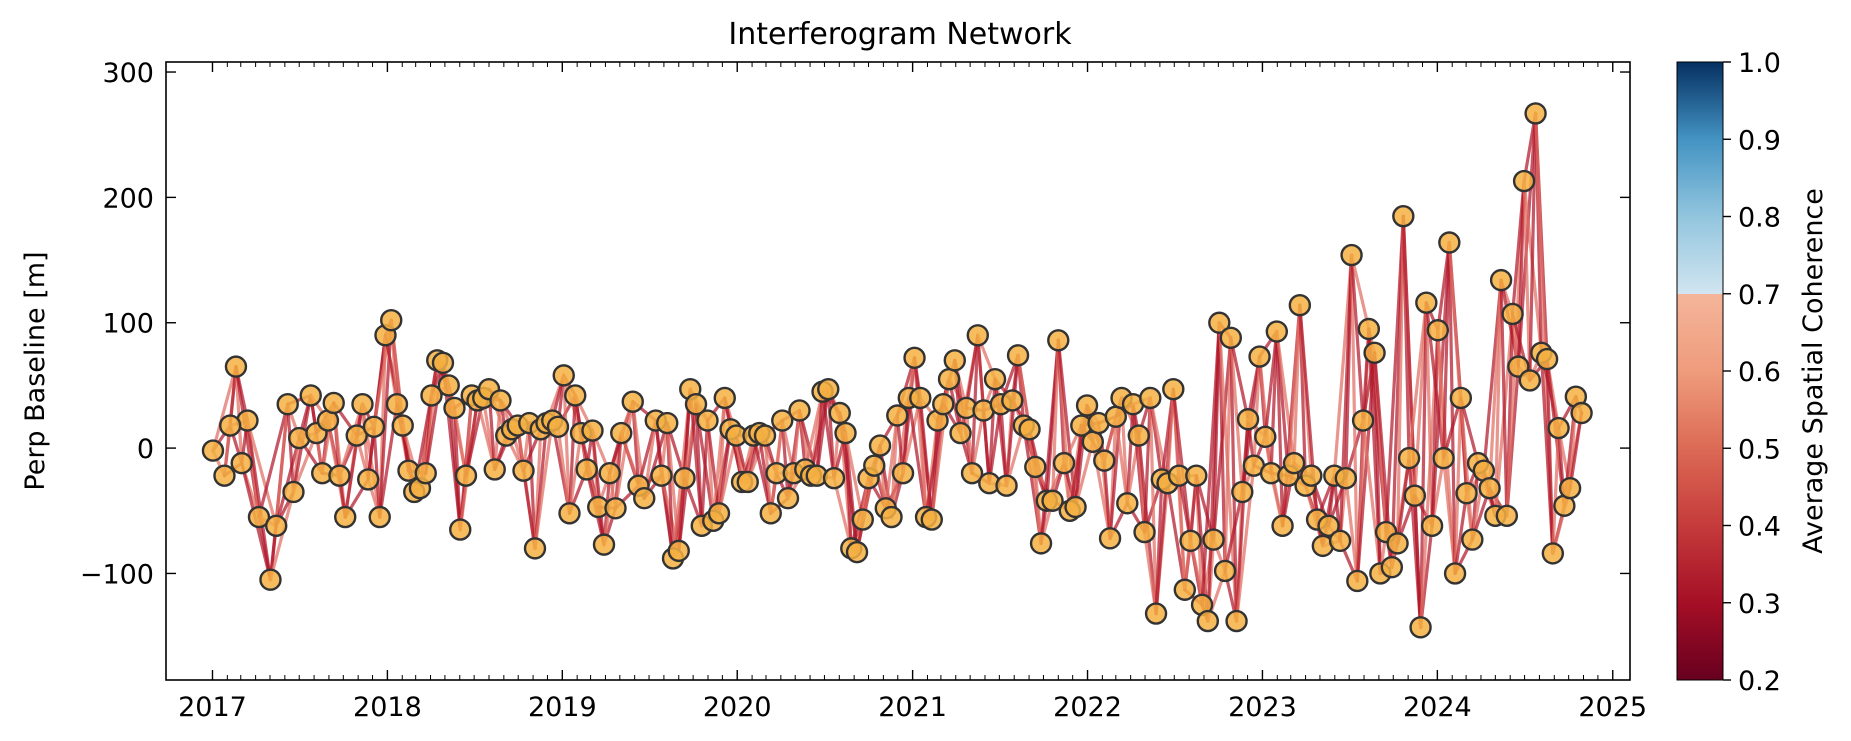 The height and width of the screenshot is (741, 1851). What do you see at coordinates (1087, 707) in the screenshot?
I see `x-tick-label: 2022` at bounding box center [1087, 707].